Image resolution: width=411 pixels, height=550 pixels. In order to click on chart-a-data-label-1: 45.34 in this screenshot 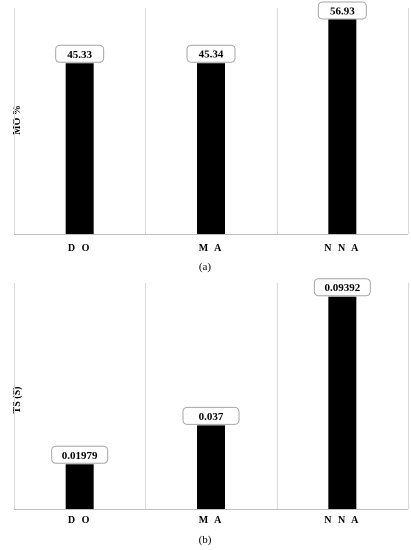, I will do `click(211, 55)`.